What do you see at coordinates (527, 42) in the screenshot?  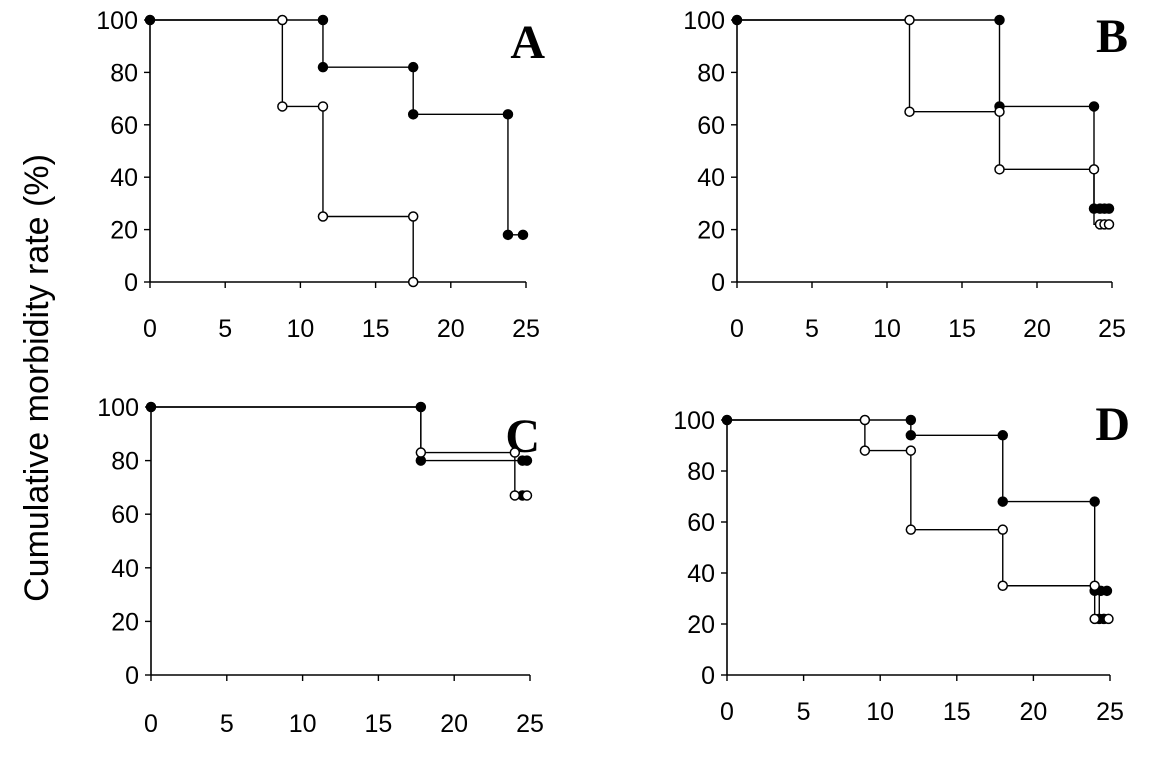 I see `panel-letter: A` at bounding box center [527, 42].